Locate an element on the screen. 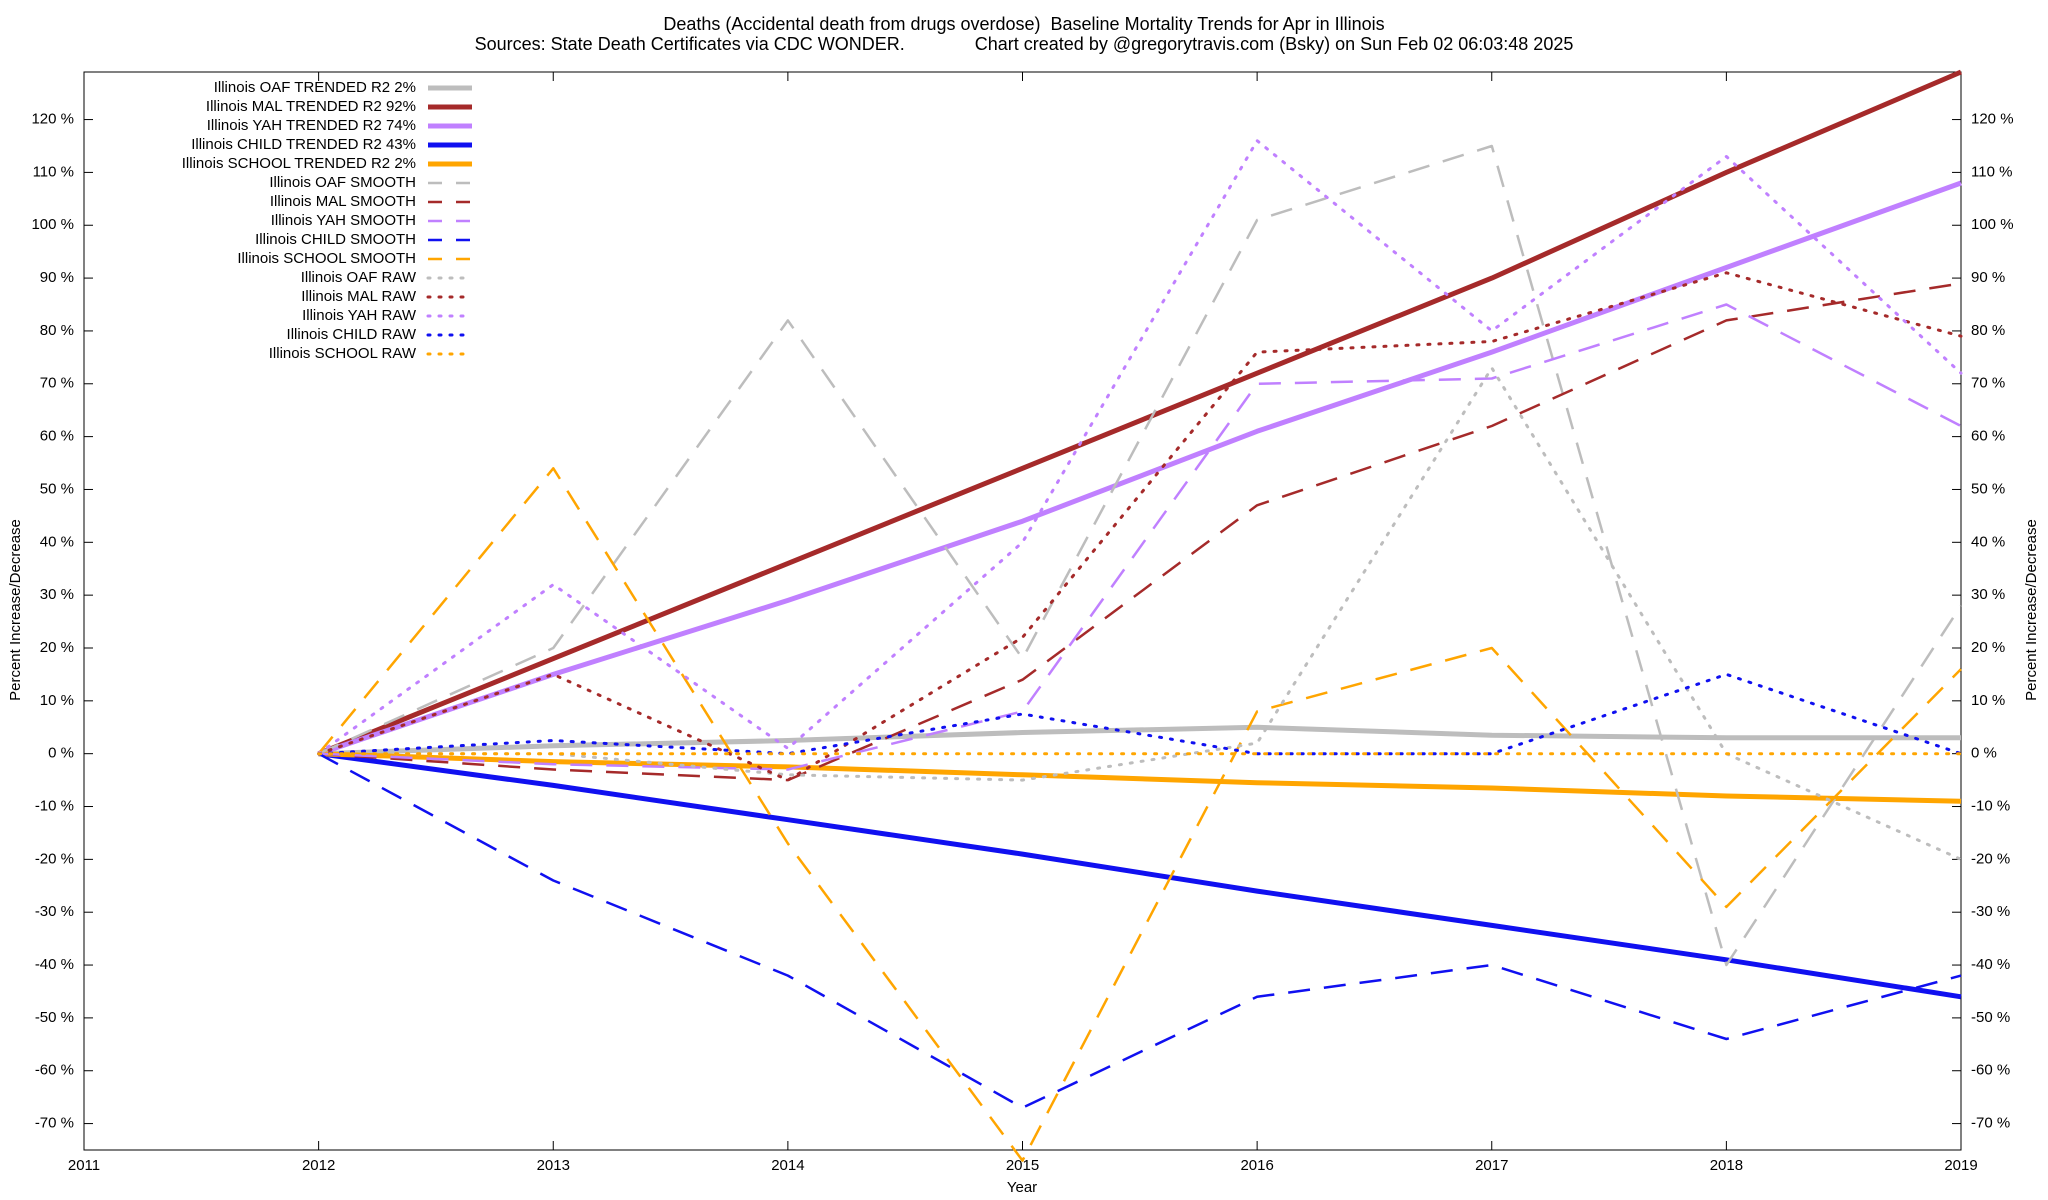  y-tick-label: 100 % is located at coordinates (52, 224).